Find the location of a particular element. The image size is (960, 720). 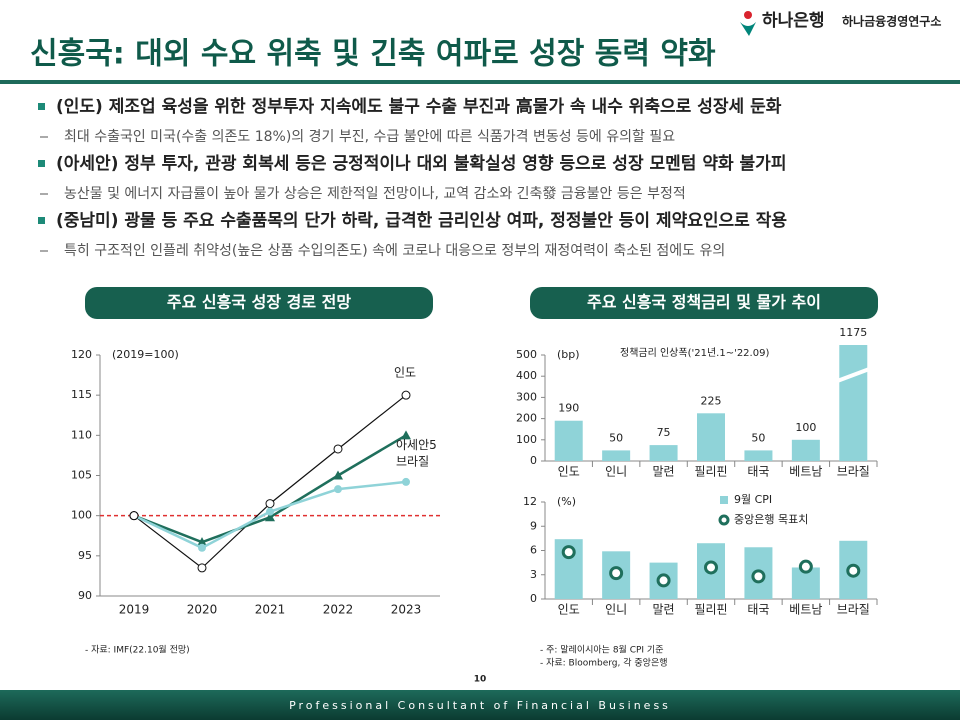

x-tick-label: 2020 is located at coordinates (202, 610).